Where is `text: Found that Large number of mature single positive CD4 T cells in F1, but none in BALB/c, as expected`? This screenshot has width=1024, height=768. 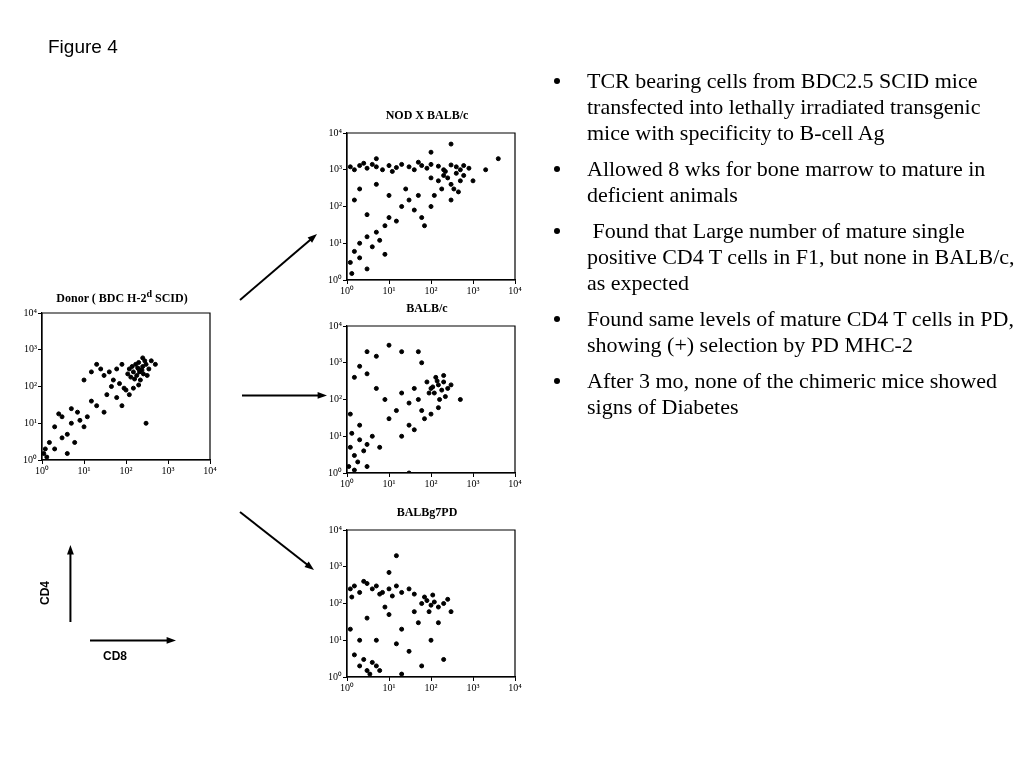 text: Found that Large number of mature single positive CD4 T cells in F1, but none in BALB/c, as expected is located at coordinates (801, 257).